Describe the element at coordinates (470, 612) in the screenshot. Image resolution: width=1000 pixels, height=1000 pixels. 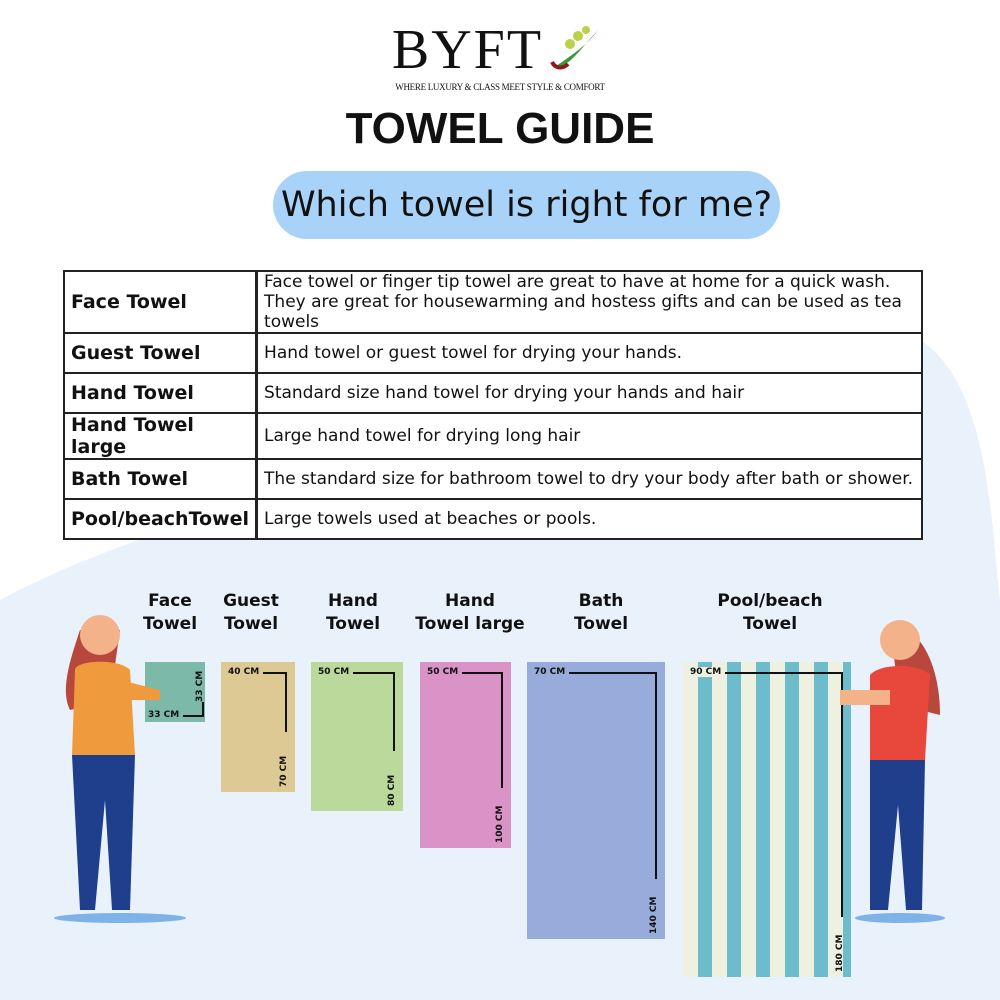
I see `towel-label: Hand Towel large` at that location.